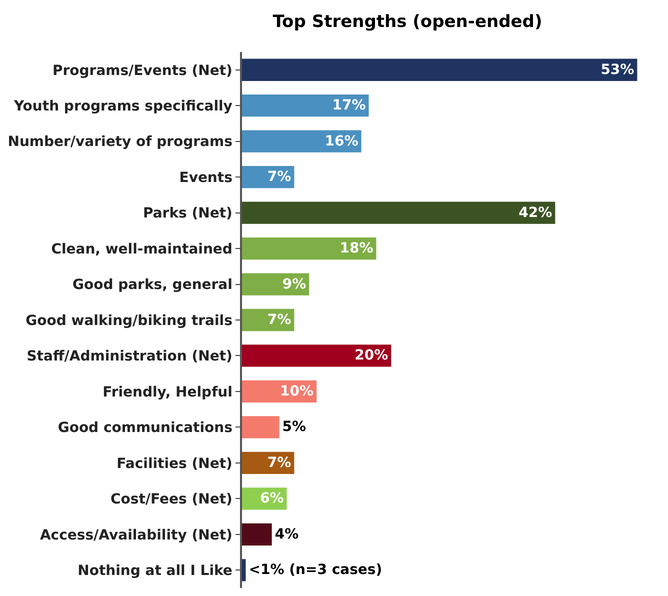 Image resolution: width=668 pixels, height=596 pixels. What do you see at coordinates (174, 464) in the screenshot?
I see `y-tick-label: Facilities (Net)` at bounding box center [174, 464].